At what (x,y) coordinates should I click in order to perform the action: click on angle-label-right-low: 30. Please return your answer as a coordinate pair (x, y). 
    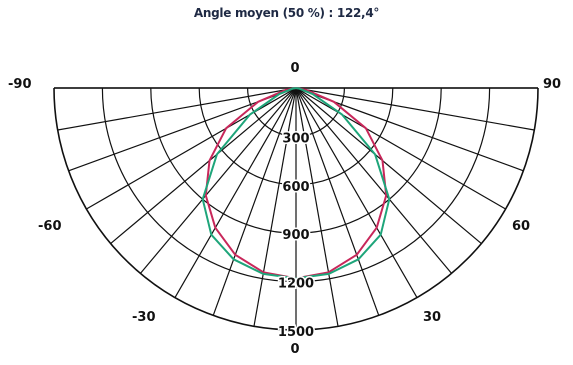
    Looking at the image, I should click on (432, 317).